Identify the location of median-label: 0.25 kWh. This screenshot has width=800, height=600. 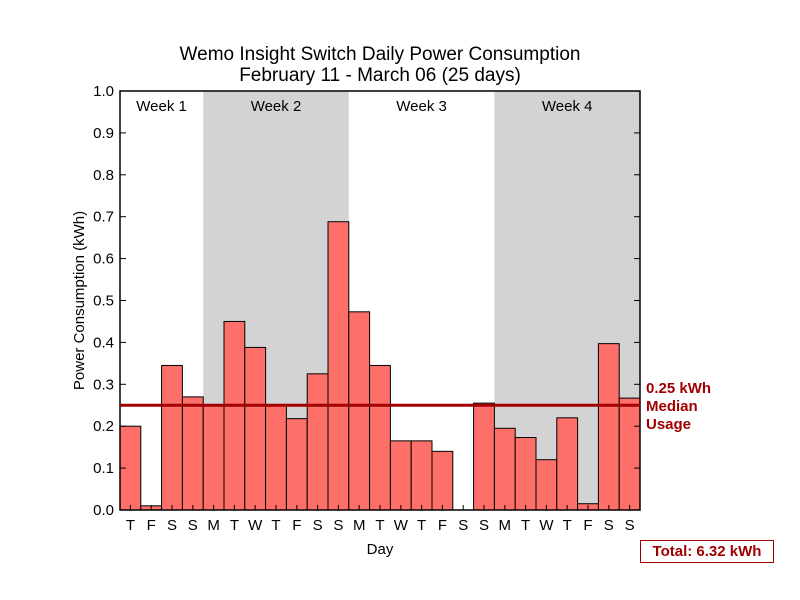
(678, 388).